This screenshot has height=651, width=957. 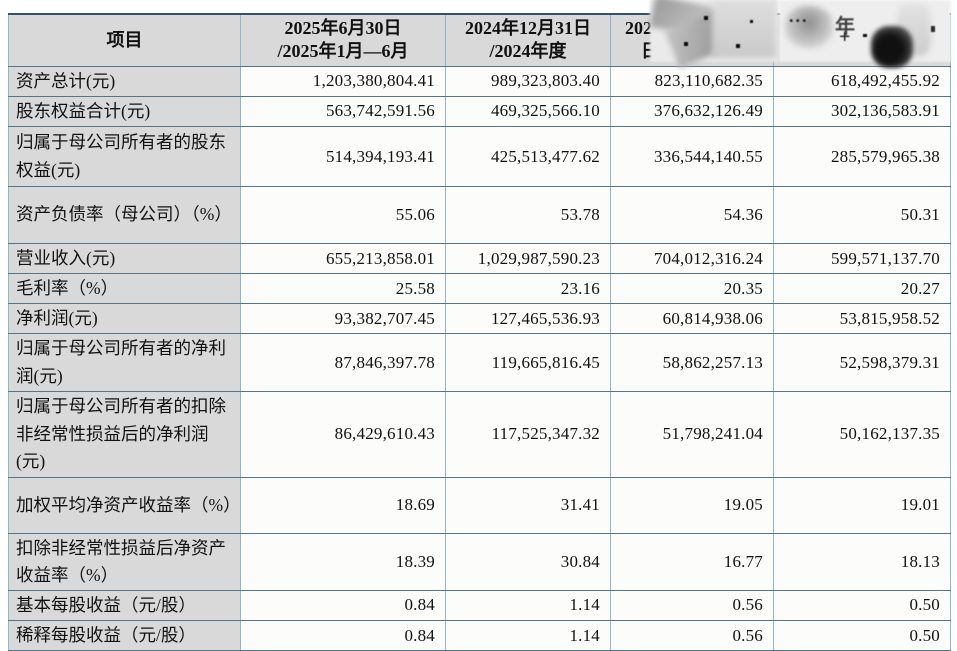 What do you see at coordinates (124, 434) in the screenshot?
I see `row-label-cell: 归属于母公司所有者的扣除非经常性损益后的净利润(元)` at bounding box center [124, 434].